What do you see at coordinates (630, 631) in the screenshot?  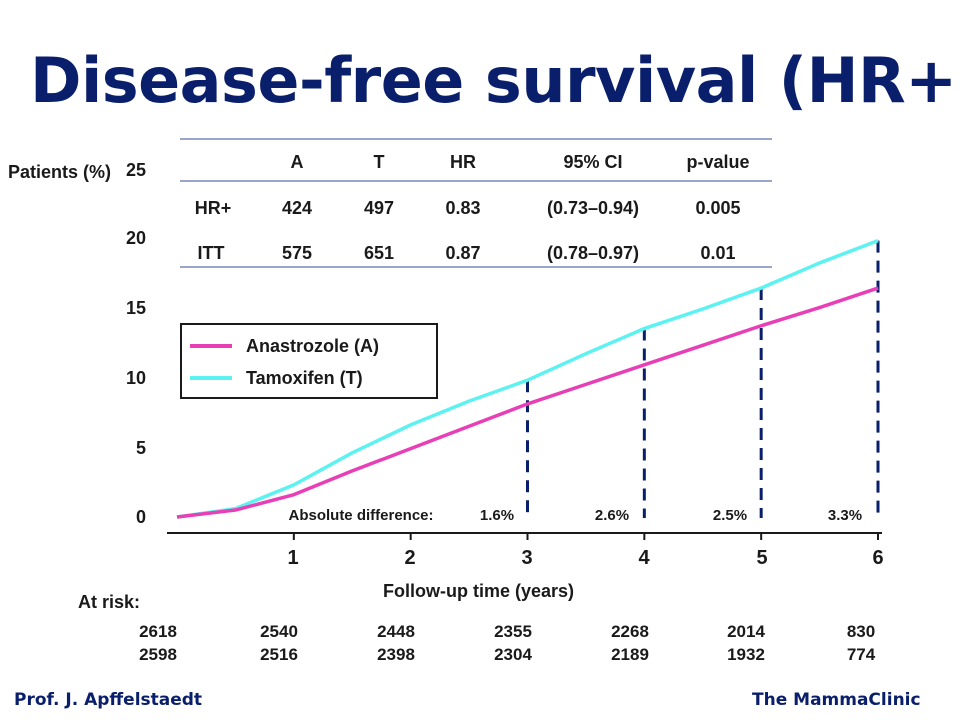 I see `at-risk-value: 2268` at bounding box center [630, 631].